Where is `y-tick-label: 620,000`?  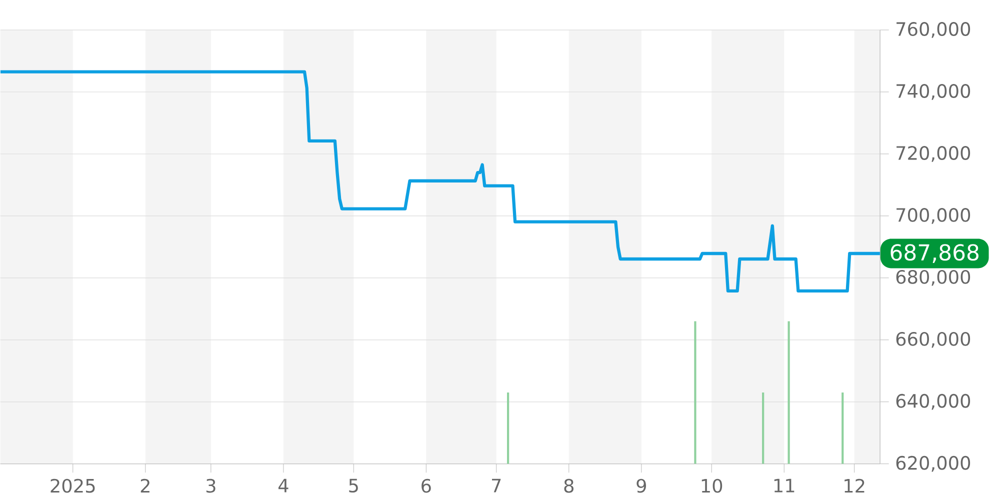
y-tick-label: 620,000 is located at coordinates (933, 464).